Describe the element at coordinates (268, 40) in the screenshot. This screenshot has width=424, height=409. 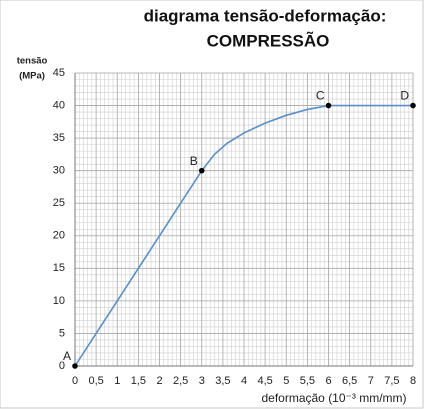
I see `chart-subtitle: COMPRESSÃO` at that location.